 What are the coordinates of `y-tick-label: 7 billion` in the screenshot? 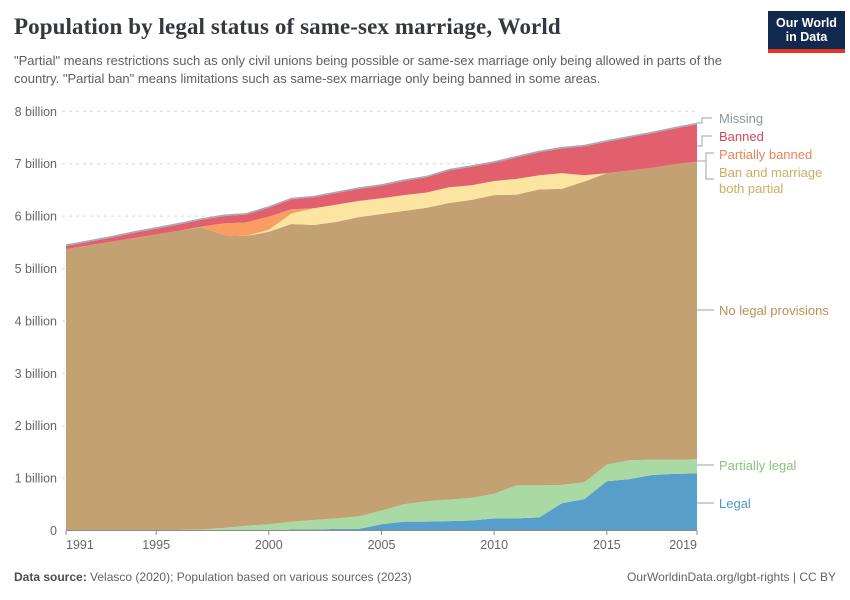 It's located at (36, 164).